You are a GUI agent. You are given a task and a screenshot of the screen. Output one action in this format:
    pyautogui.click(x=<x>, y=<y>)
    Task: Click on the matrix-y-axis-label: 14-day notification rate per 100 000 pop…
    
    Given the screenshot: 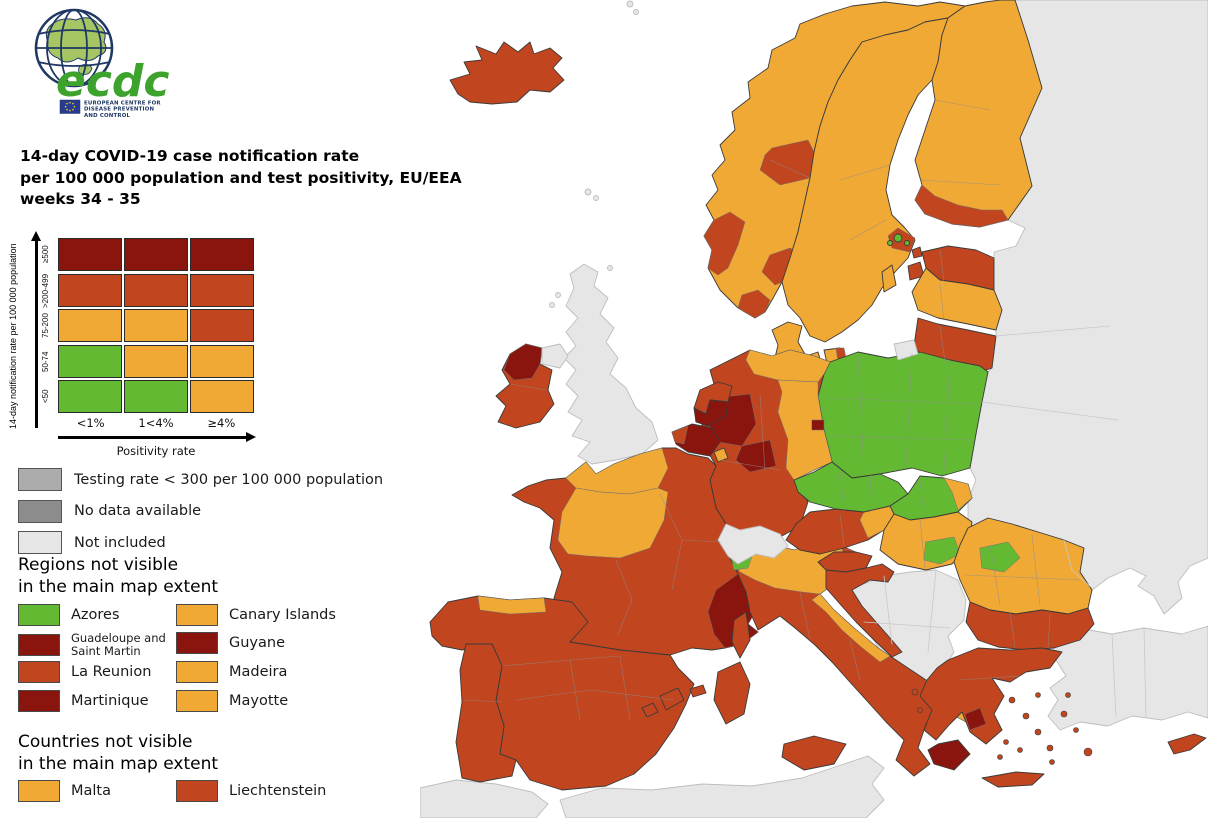 What is the action you would take?
    pyautogui.click(x=13, y=336)
    